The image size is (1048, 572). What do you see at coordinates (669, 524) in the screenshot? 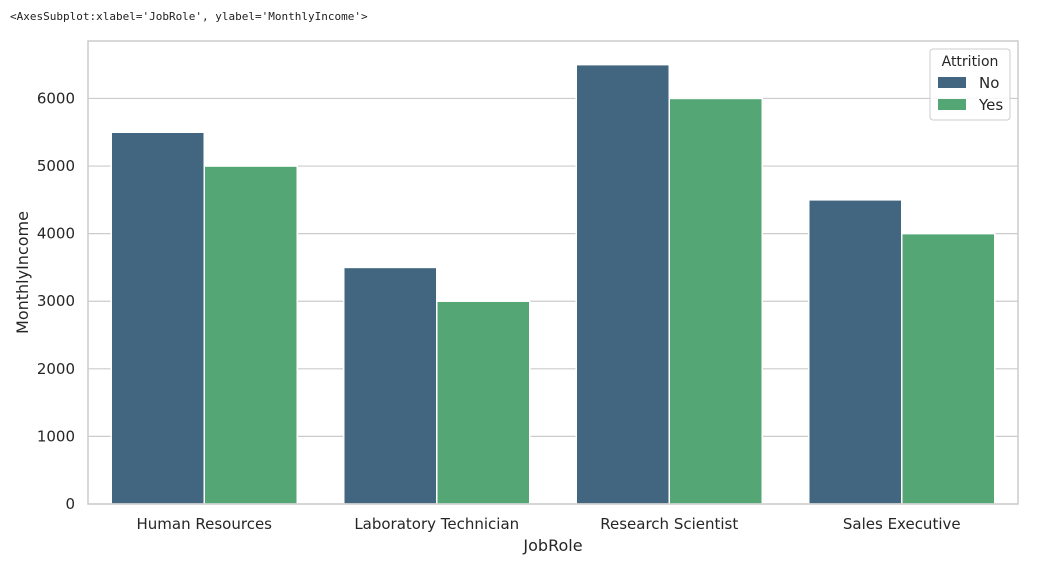
I see `x-tick-label: Research Scientist` at bounding box center [669, 524].